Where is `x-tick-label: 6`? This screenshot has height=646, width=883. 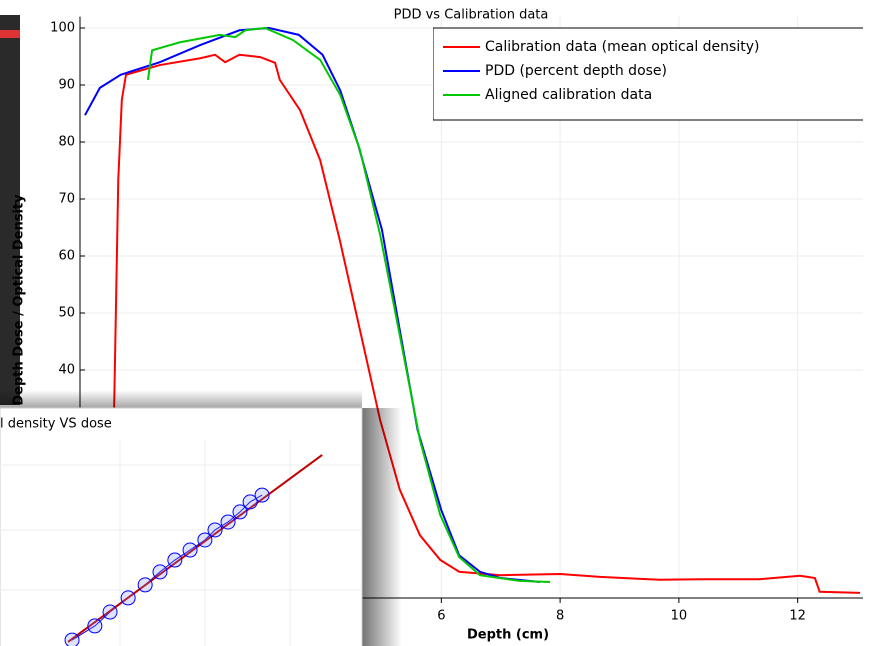 x-tick-label: 6 is located at coordinates (441, 616).